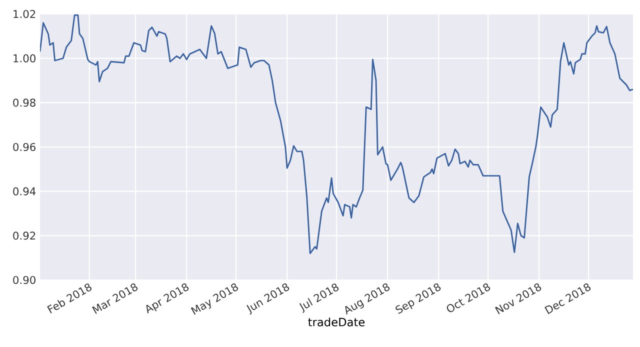 This screenshot has height=347, width=640. Describe the element at coordinates (24, 191) in the screenshot. I see `y-tick-label: 0.94` at that location.